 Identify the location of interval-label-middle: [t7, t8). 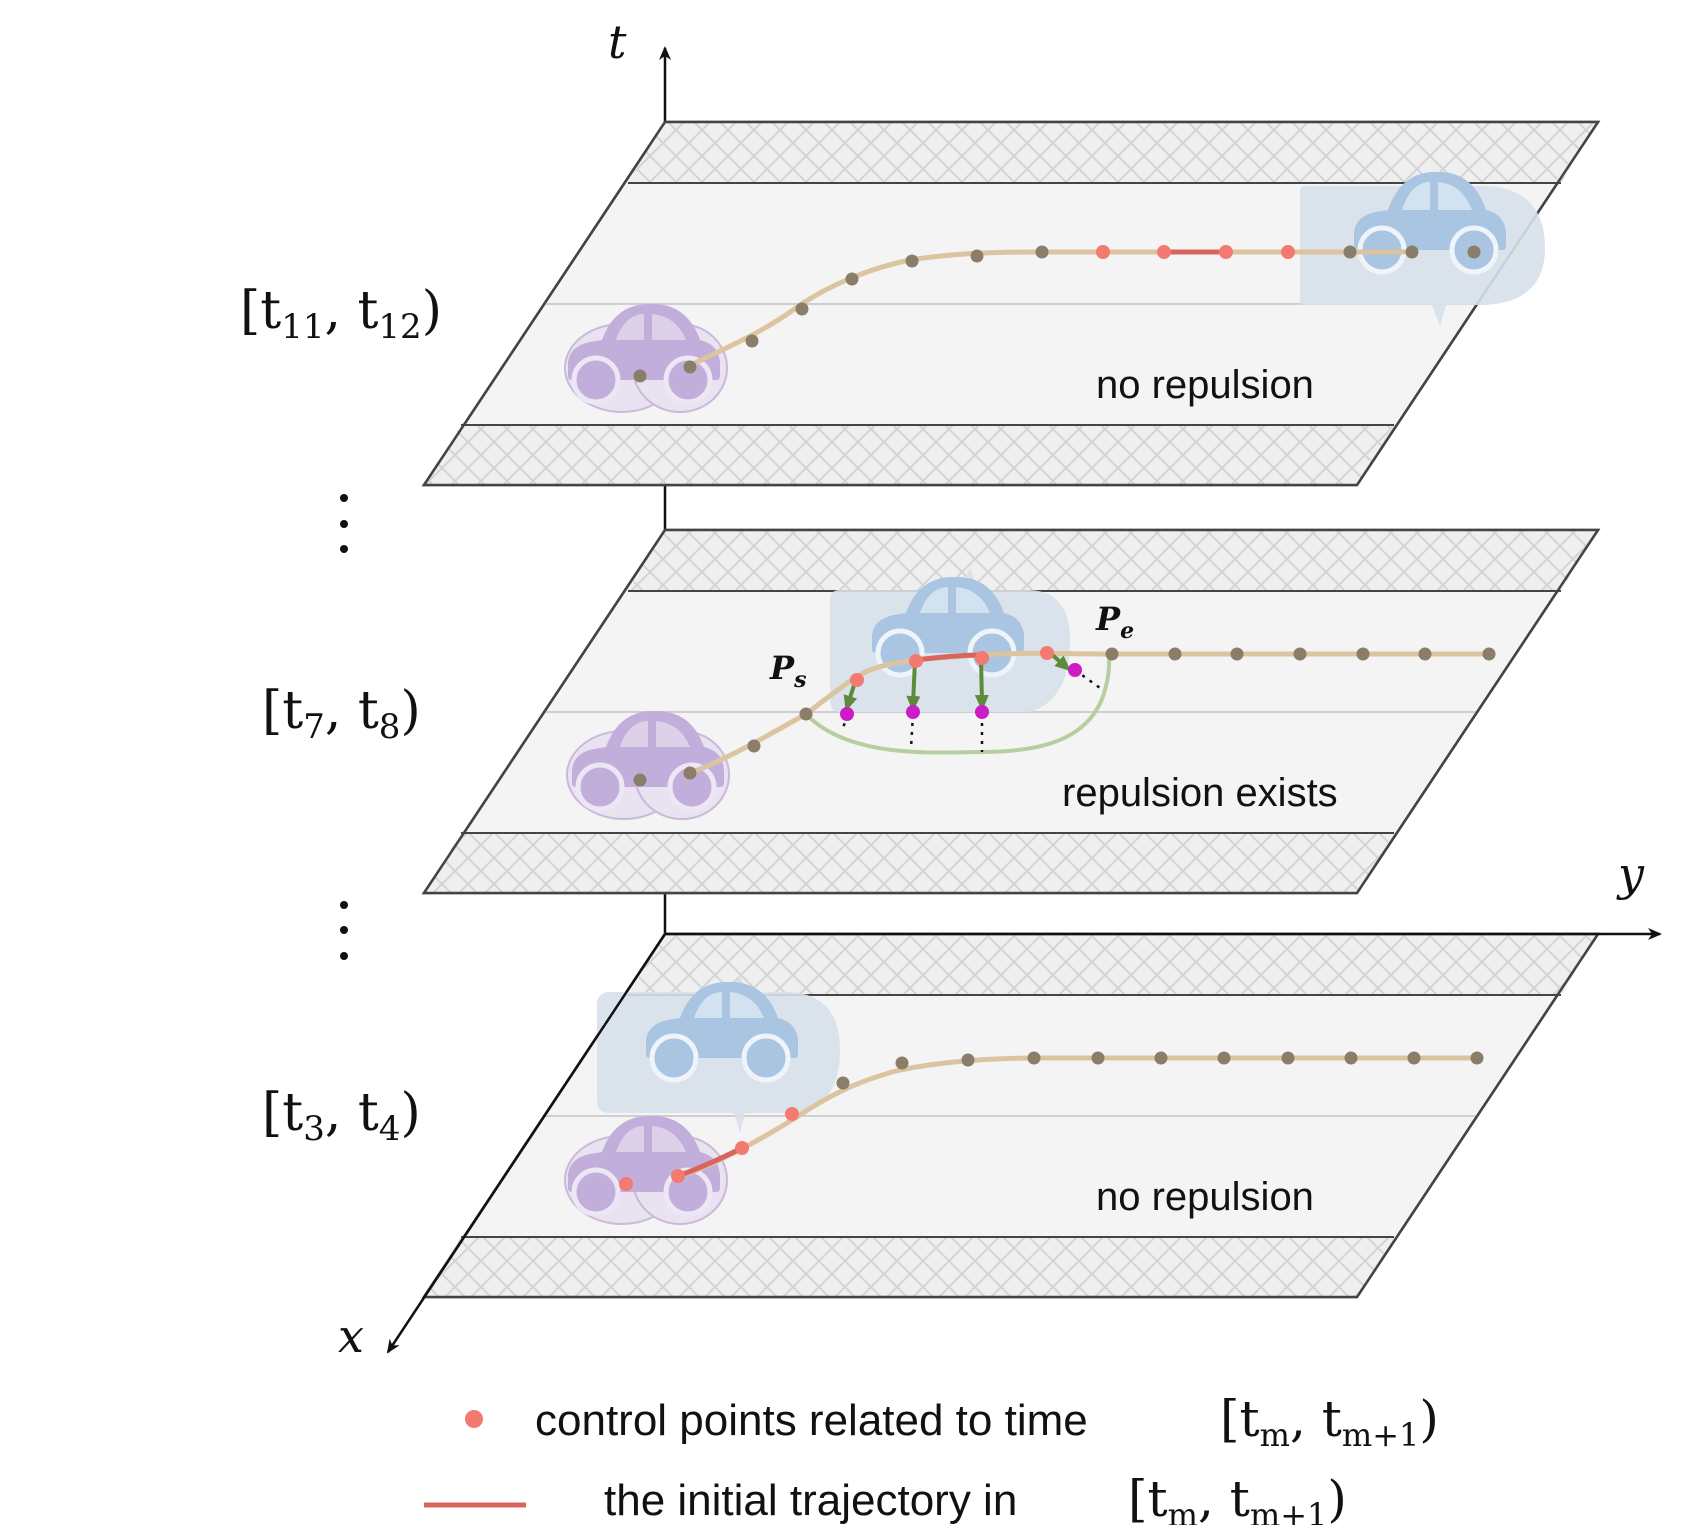
(341, 714).